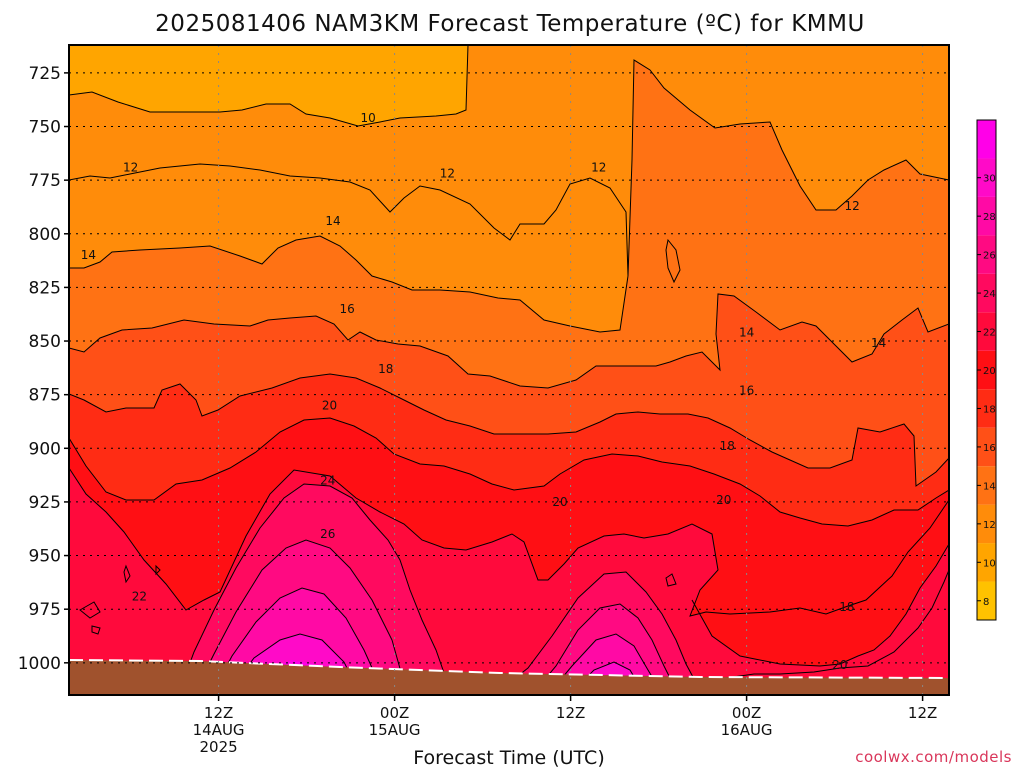 This screenshot has height=768, width=1024. I want to click on y-tick-label-825: 825, so click(45, 288).